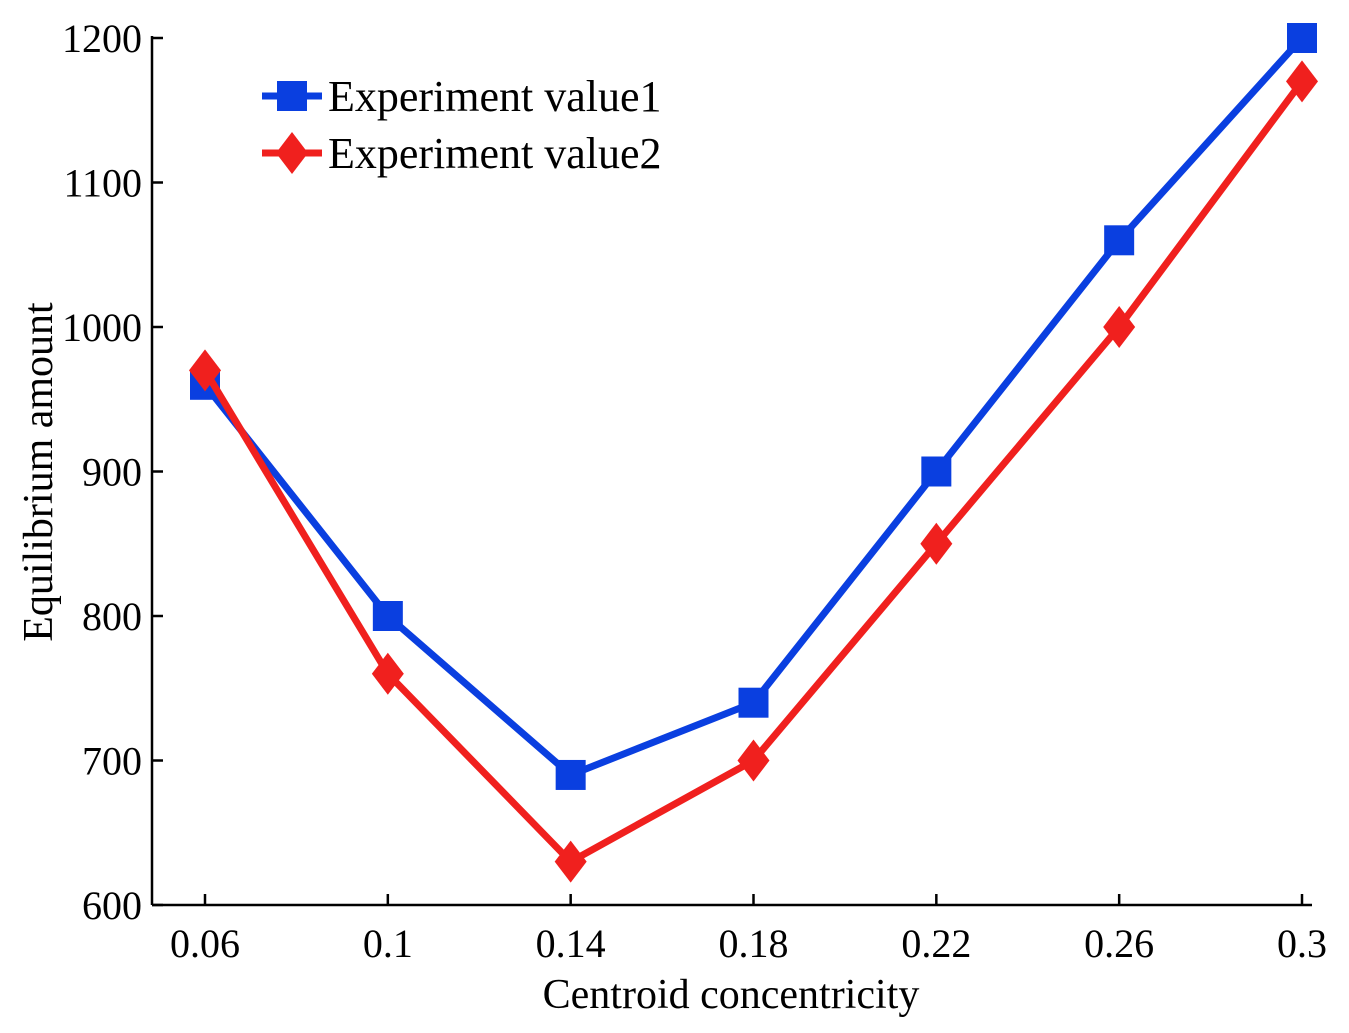  What do you see at coordinates (205, 943) in the screenshot?
I see `x-tick-label: 0.06` at bounding box center [205, 943].